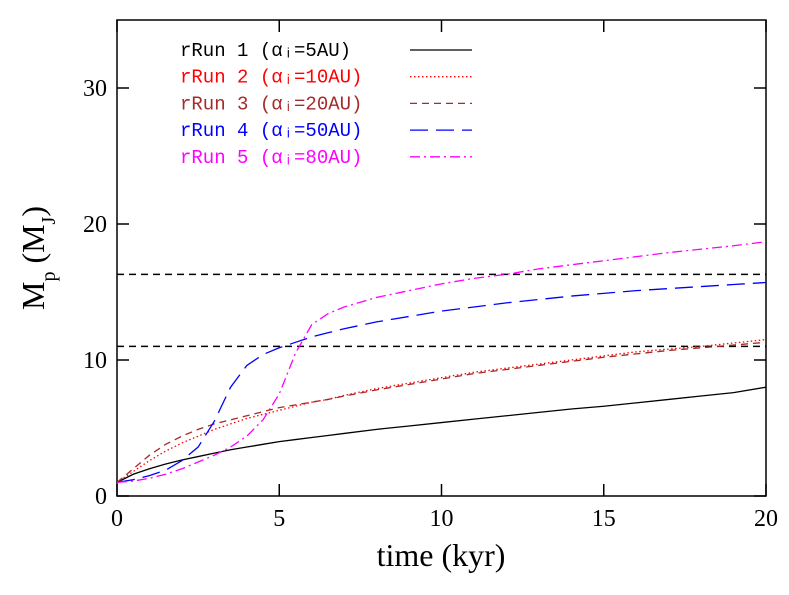 The width and height of the screenshot is (789, 595). Describe the element at coordinates (271, 131) in the screenshot. I see `legend-label: rRun 4 (αᵢ=50AU)` at that location.